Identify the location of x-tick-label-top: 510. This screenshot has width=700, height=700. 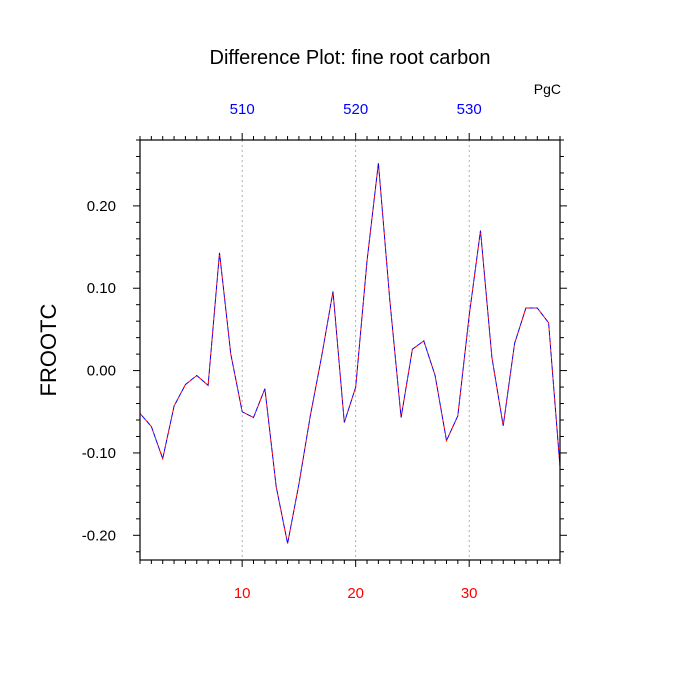
(242, 109).